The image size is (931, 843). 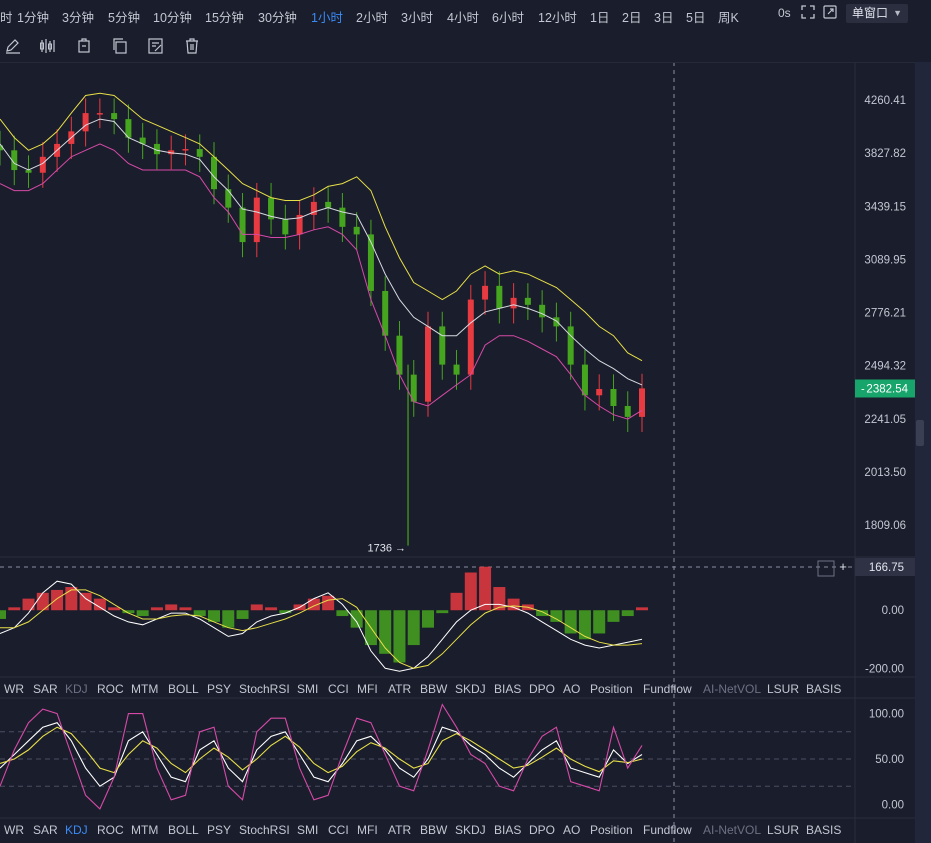 What do you see at coordinates (830, 12) in the screenshot?
I see `popout-icon` at bounding box center [830, 12].